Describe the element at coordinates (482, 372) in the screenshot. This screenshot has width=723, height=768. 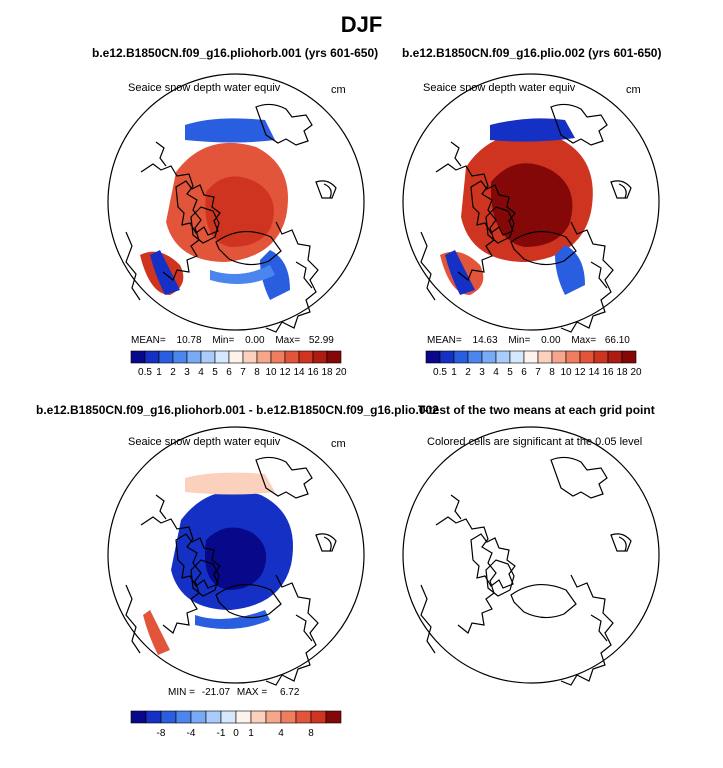
I see `panel2-colorbar-tick-label: 3` at that location.